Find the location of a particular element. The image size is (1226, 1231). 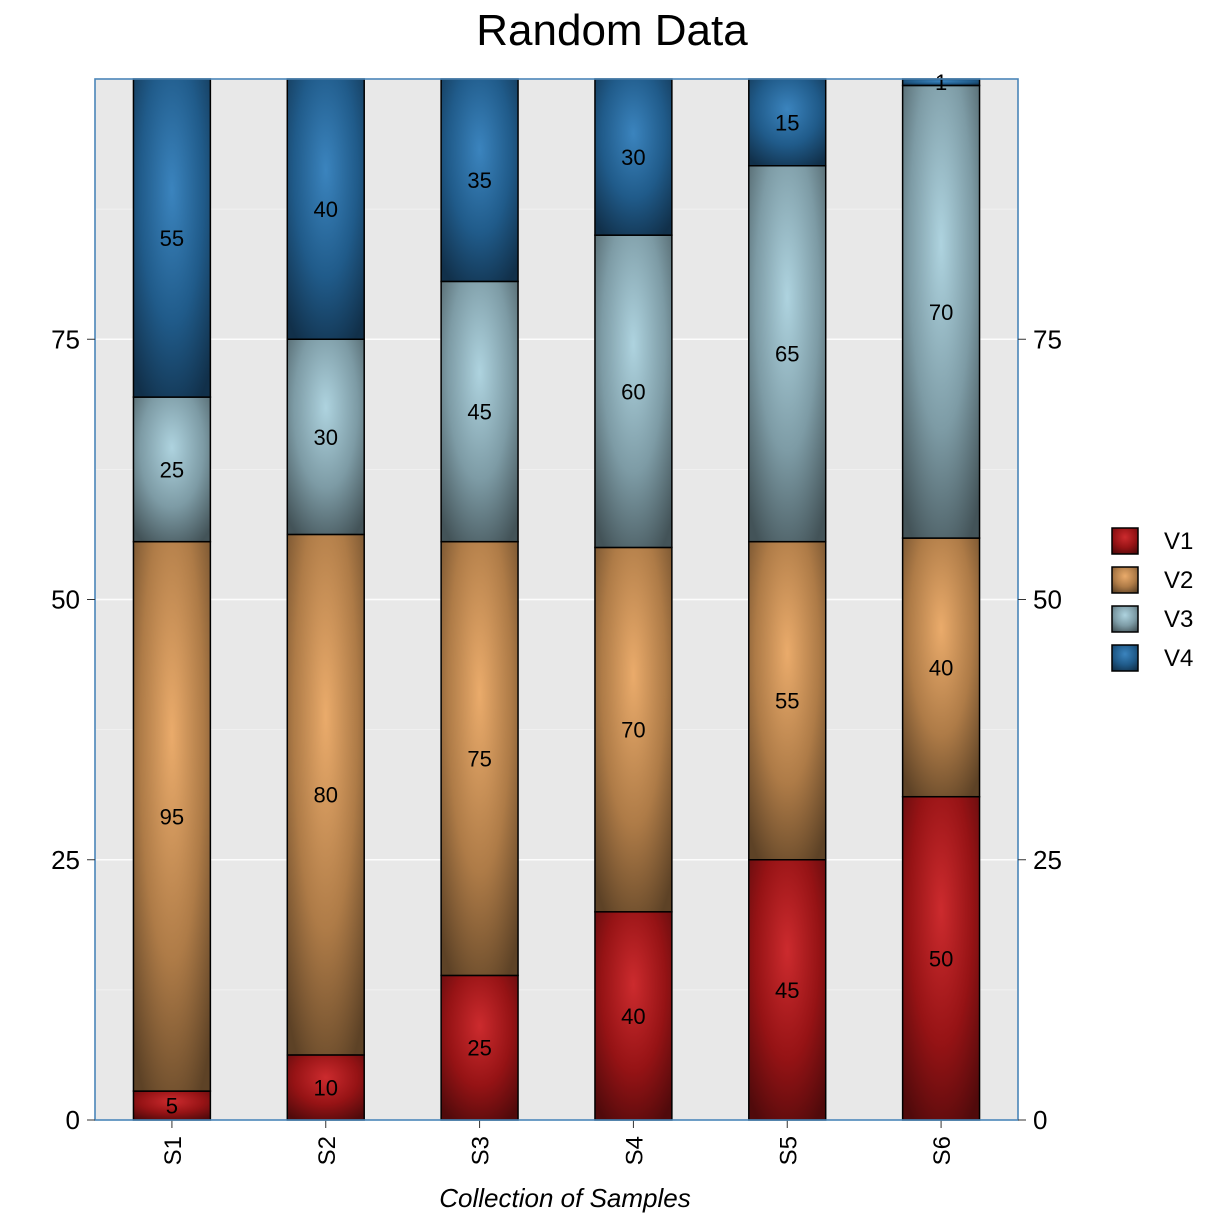

data-label: 60 is located at coordinates (633, 391).